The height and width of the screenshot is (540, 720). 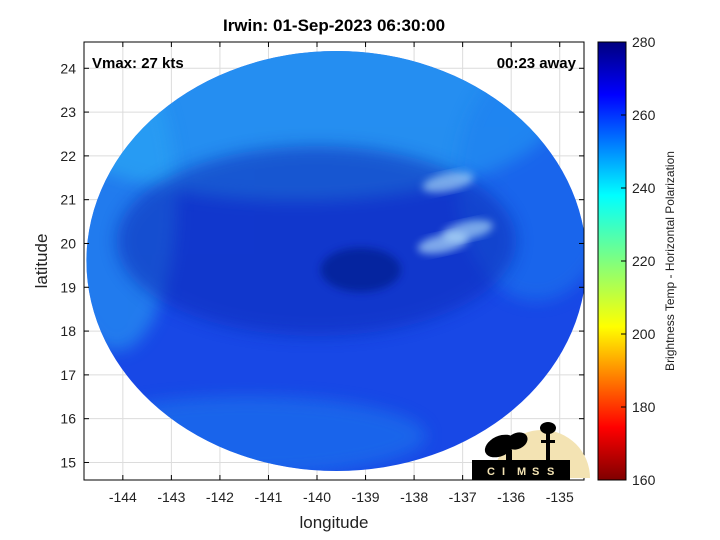 I want to click on colorbar-tick-label: 180, so click(x=644, y=407).